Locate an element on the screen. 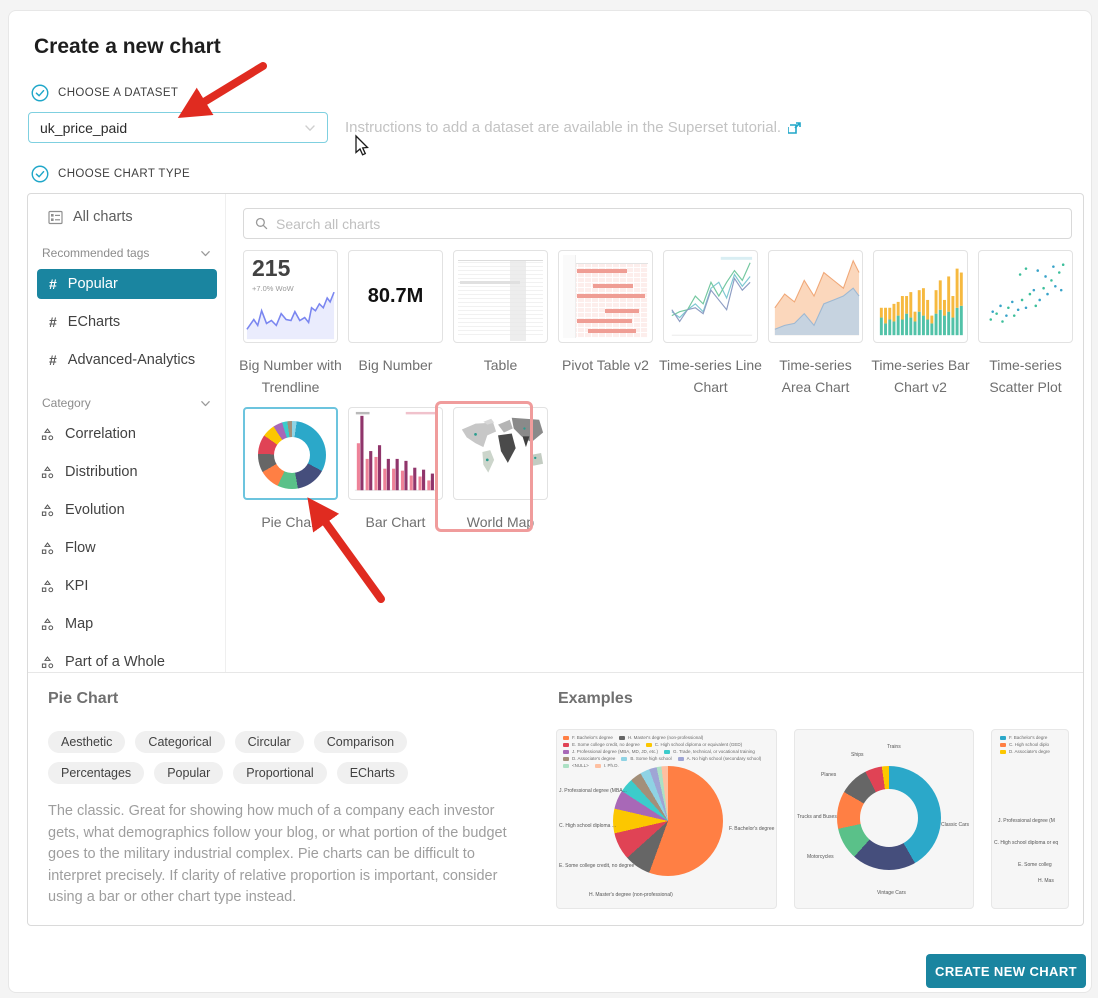  sidebar-item-map: Map is located at coordinates (129, 624).